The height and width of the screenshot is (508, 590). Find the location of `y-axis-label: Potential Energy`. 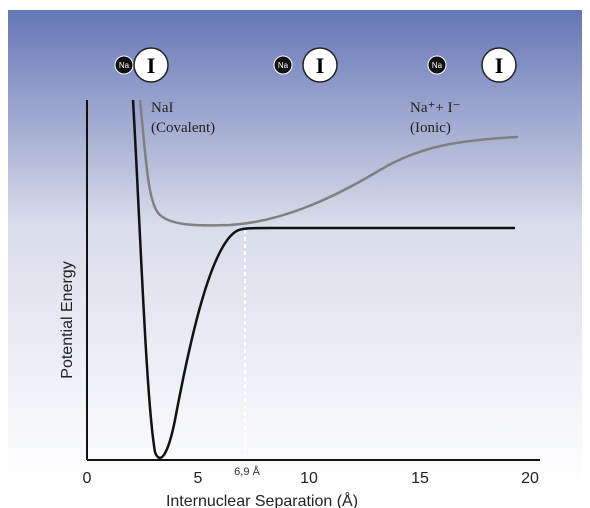

y-axis-label: Potential Energy is located at coordinates (67, 319).